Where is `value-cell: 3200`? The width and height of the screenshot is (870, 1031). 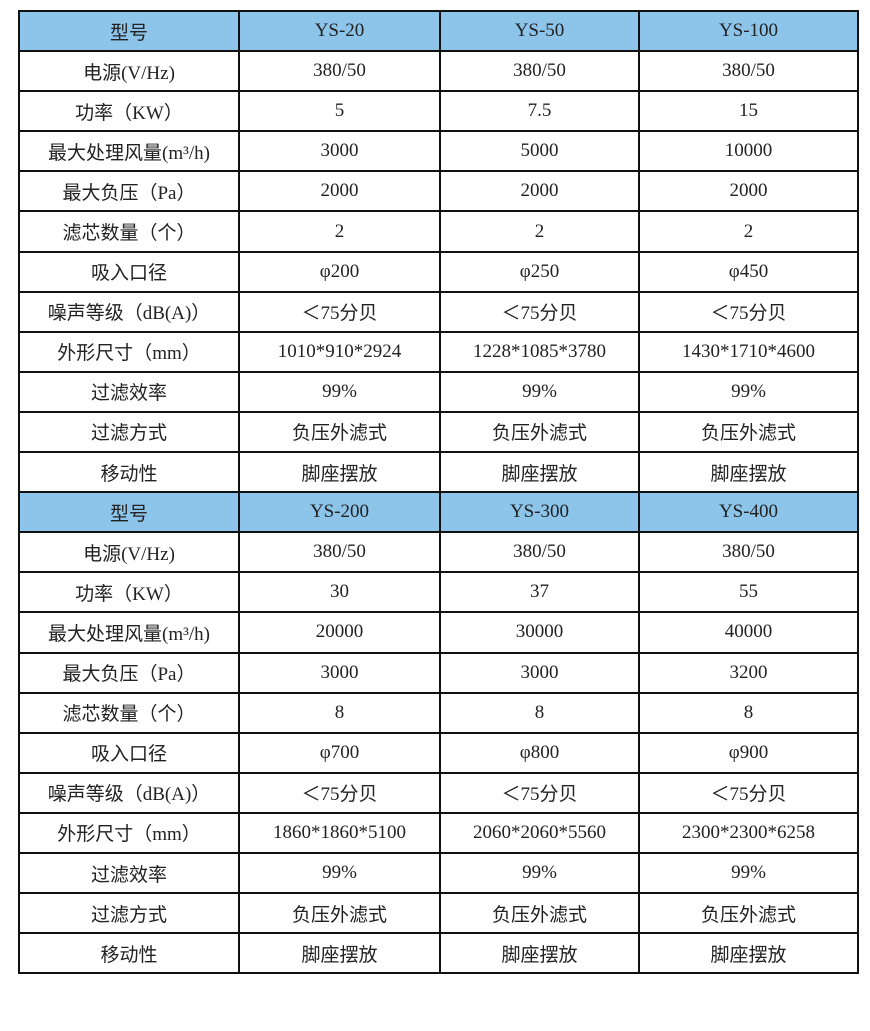
value-cell: 3200 is located at coordinates (748, 672).